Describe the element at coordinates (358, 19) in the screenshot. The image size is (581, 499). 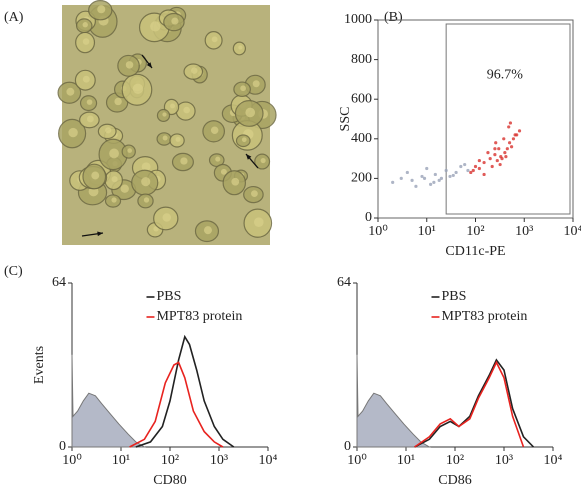
I see `y-tick-label: 1000` at that location.